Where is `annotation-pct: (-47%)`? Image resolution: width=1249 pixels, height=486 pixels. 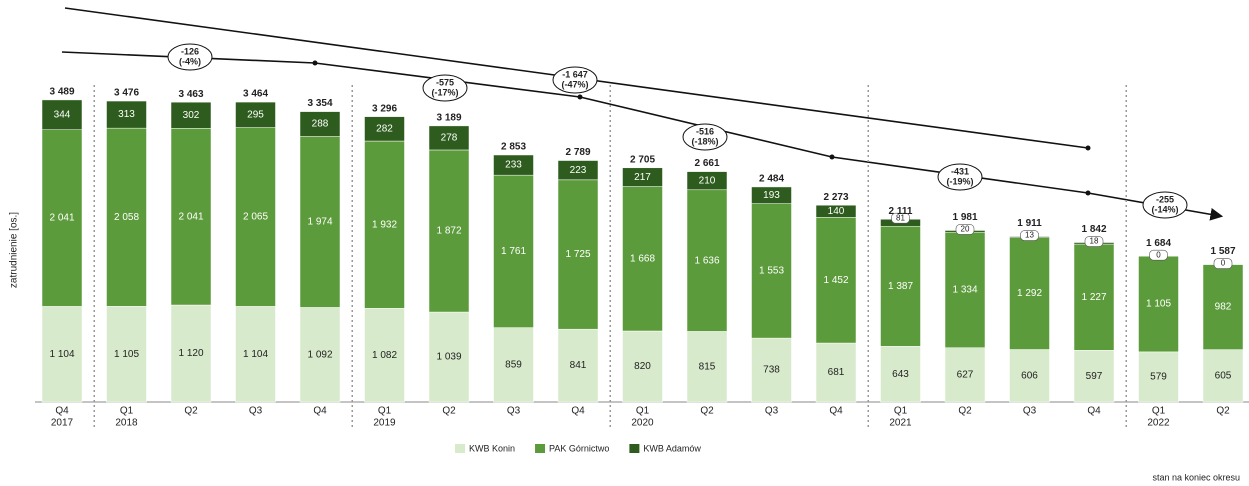
annotation-pct: (-47%) is located at coordinates (574, 84).